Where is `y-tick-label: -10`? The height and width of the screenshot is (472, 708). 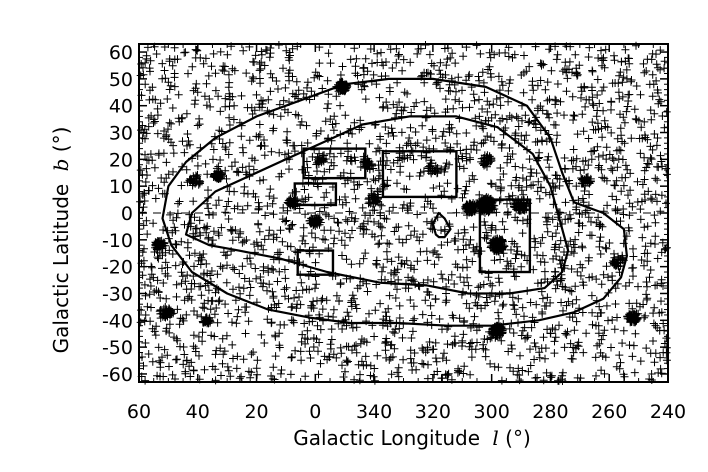 y-tick-label: -10 is located at coordinates (117, 241).